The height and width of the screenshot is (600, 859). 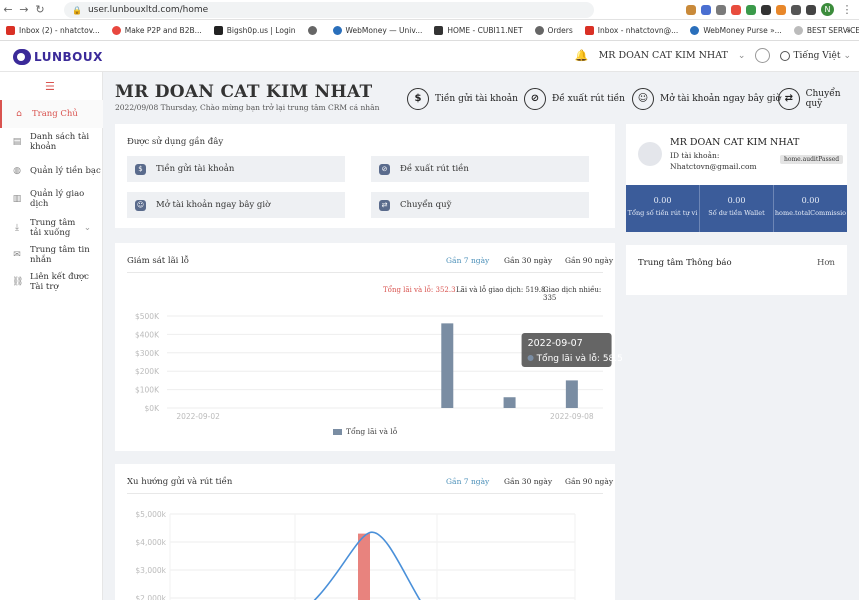 I want to click on sidebar-item-label: Trang Chủ, so click(x=55, y=114).